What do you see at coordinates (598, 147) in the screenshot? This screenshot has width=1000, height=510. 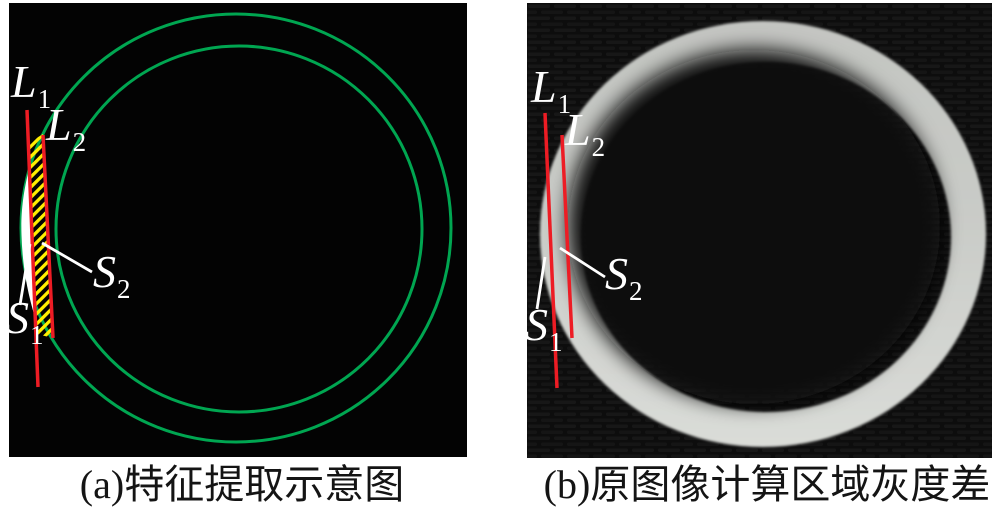 I see `label-b-L2-sub: 2` at bounding box center [598, 147].